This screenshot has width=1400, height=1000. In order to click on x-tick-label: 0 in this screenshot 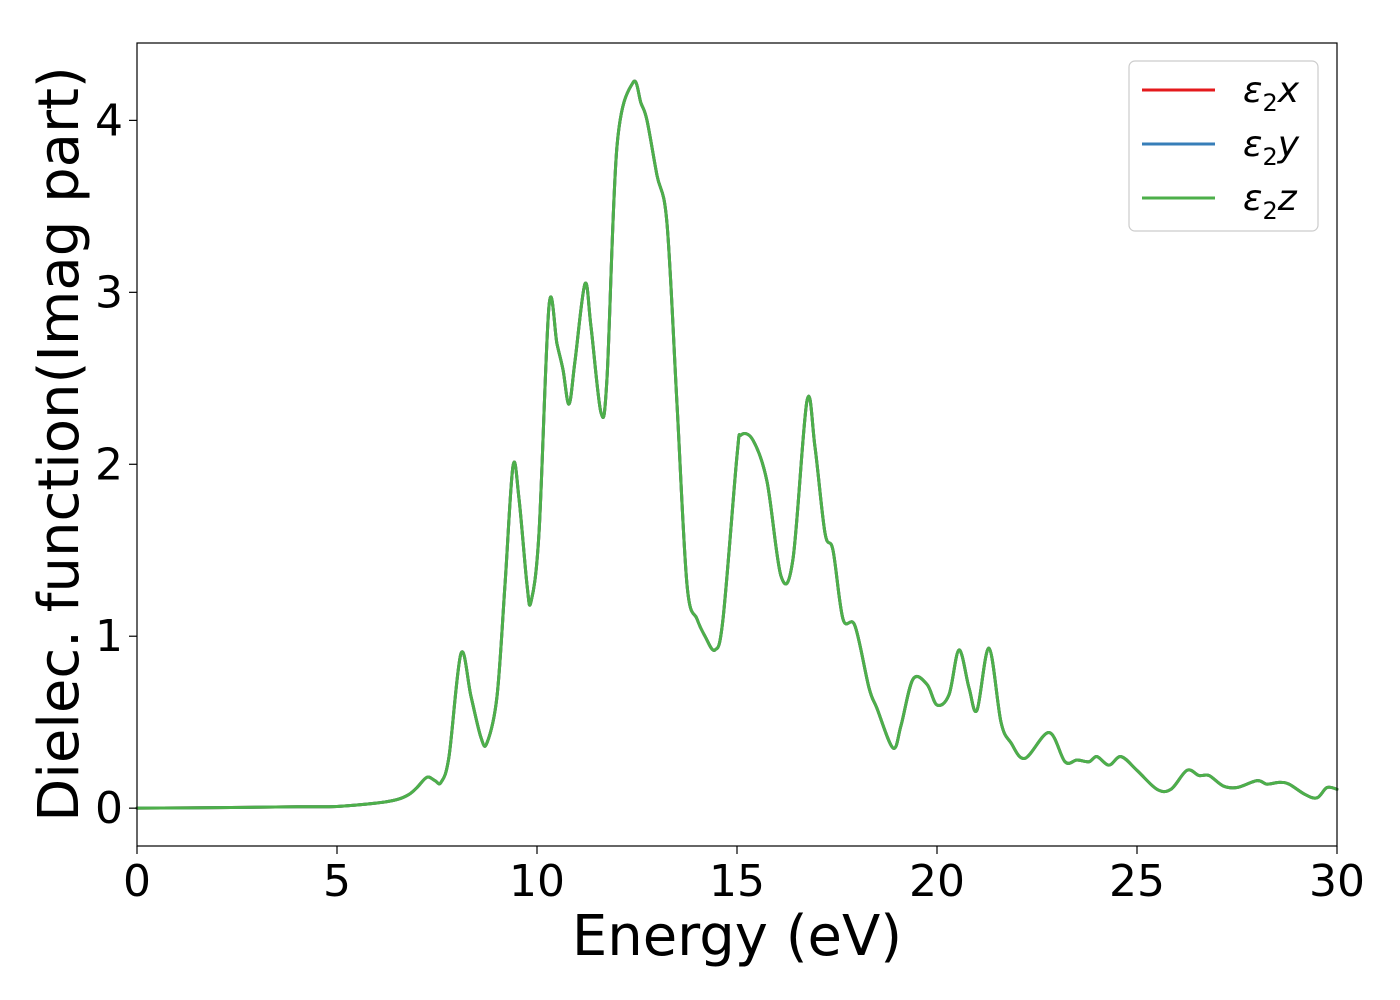, I will do `click(137, 881)`.